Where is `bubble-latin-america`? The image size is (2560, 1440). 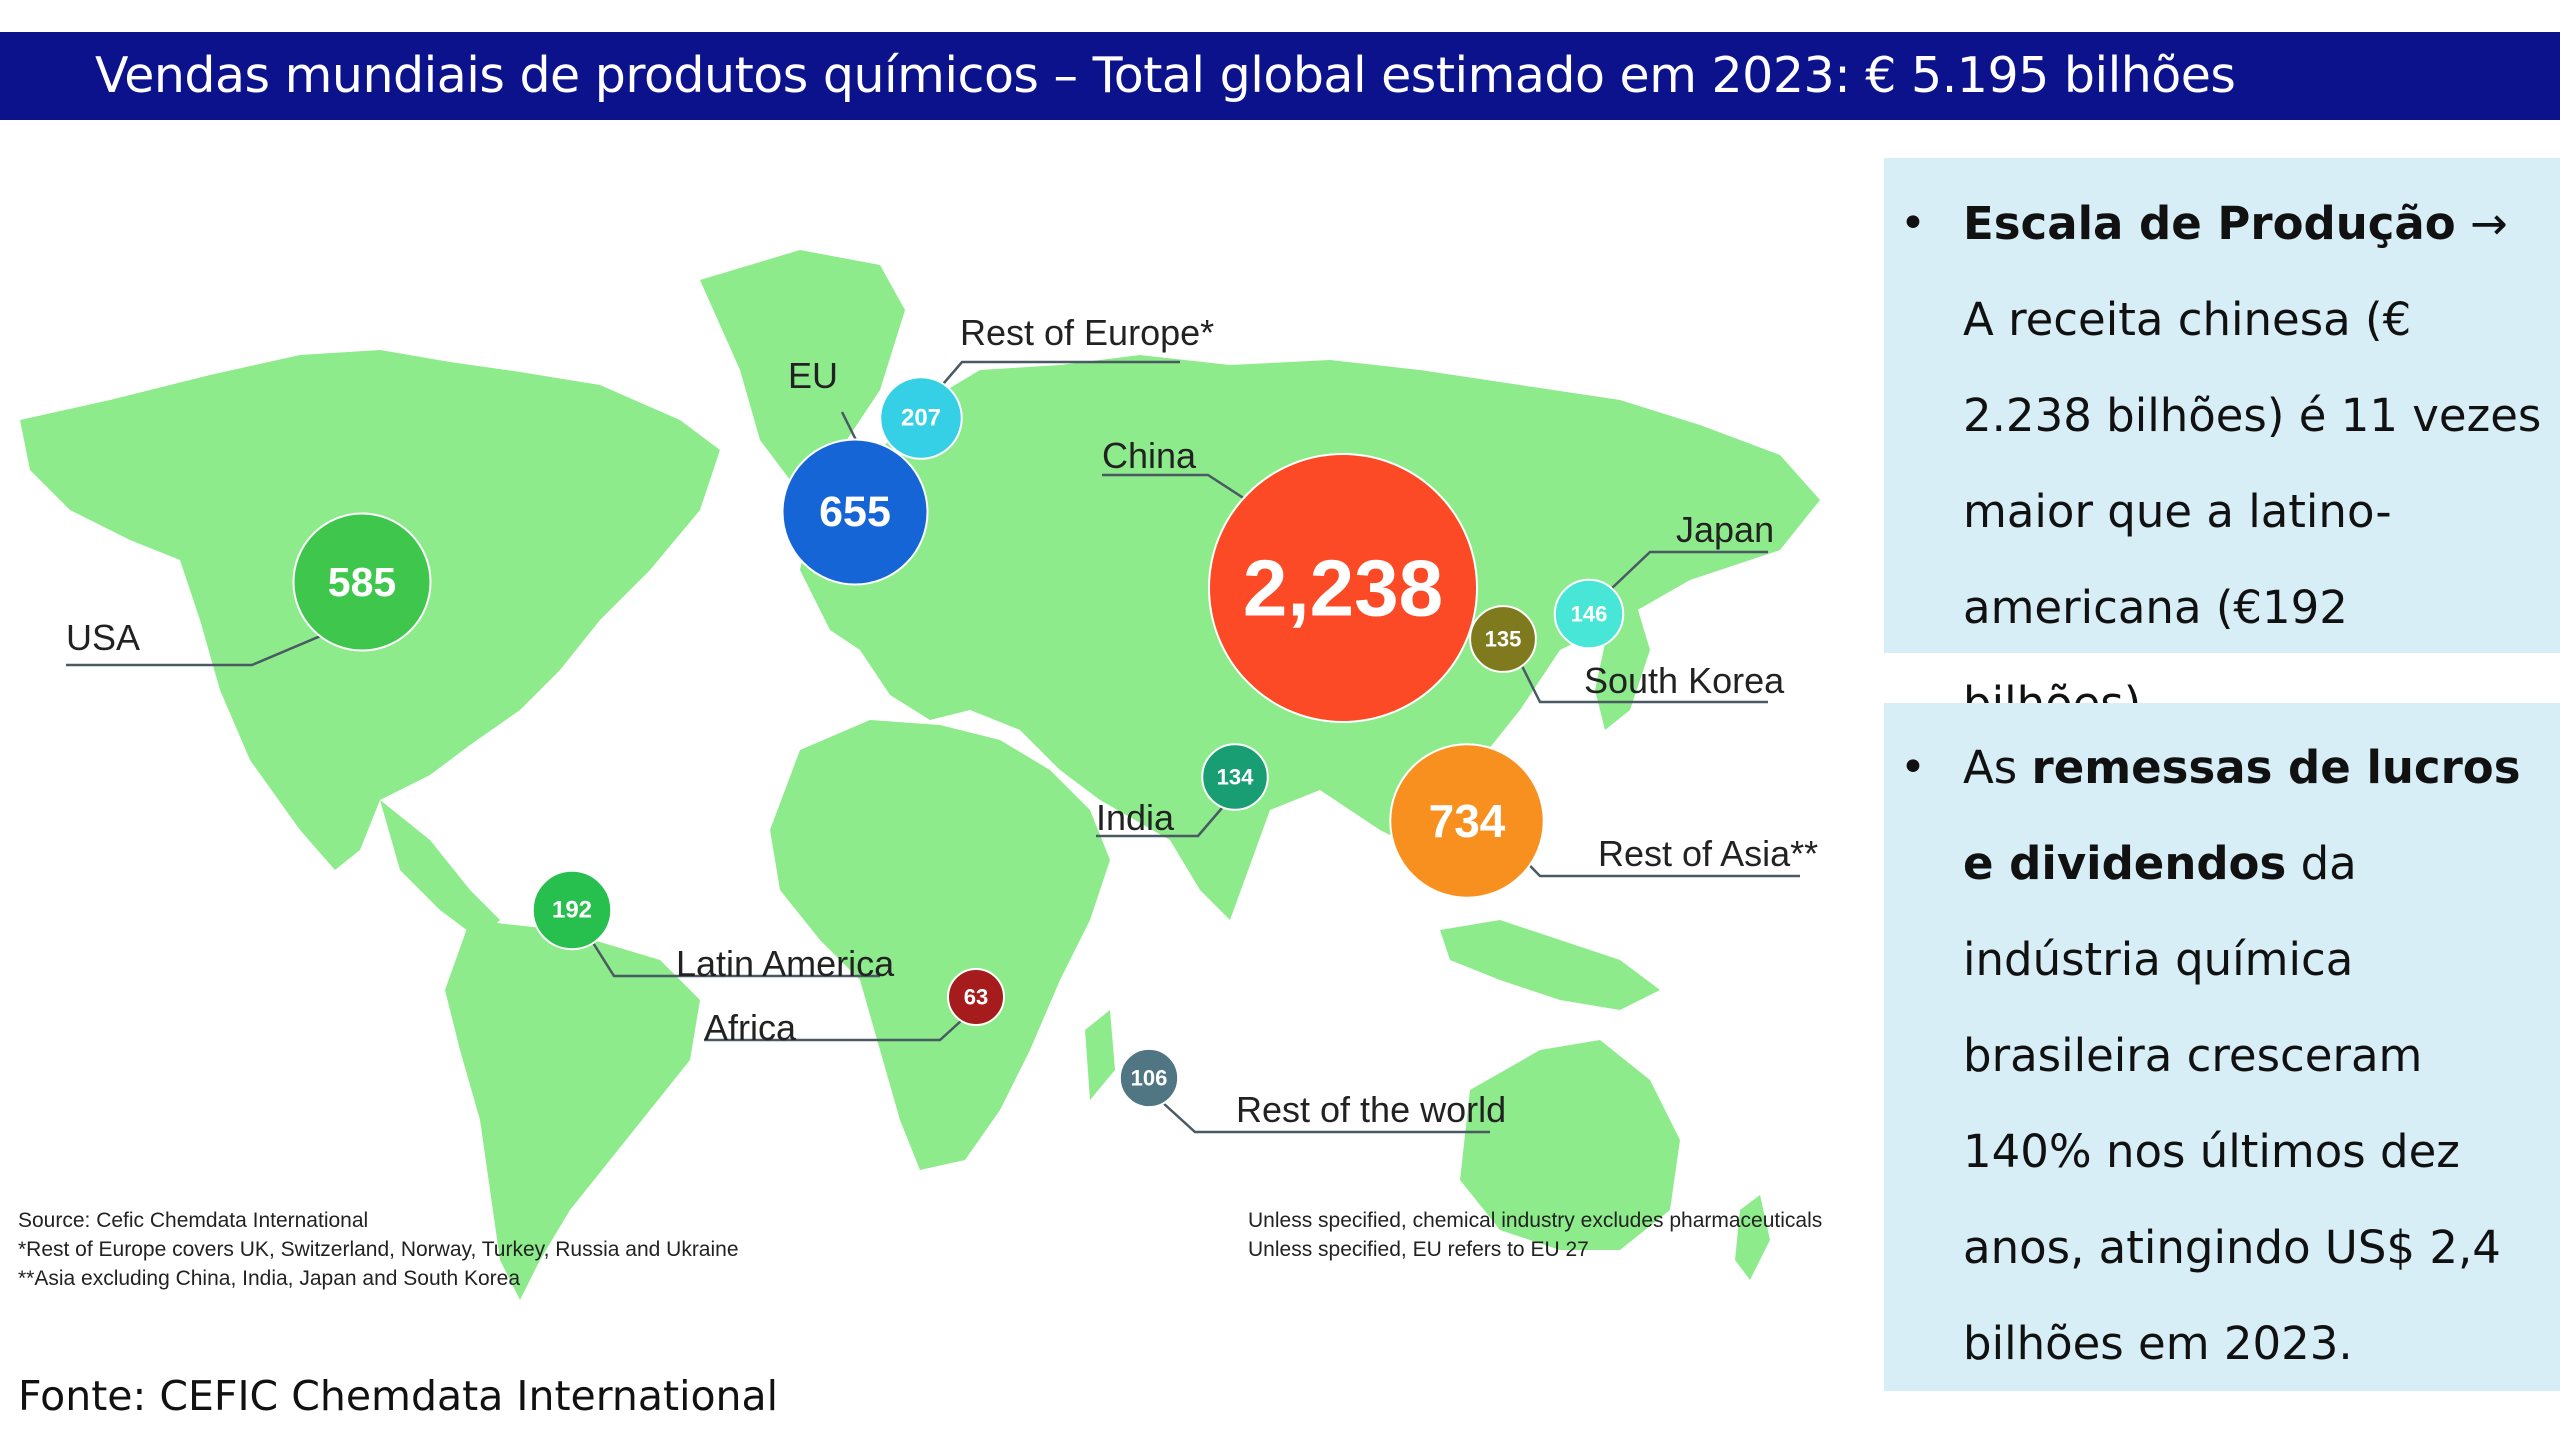
bubble-latin-america is located at coordinates (572, 910).